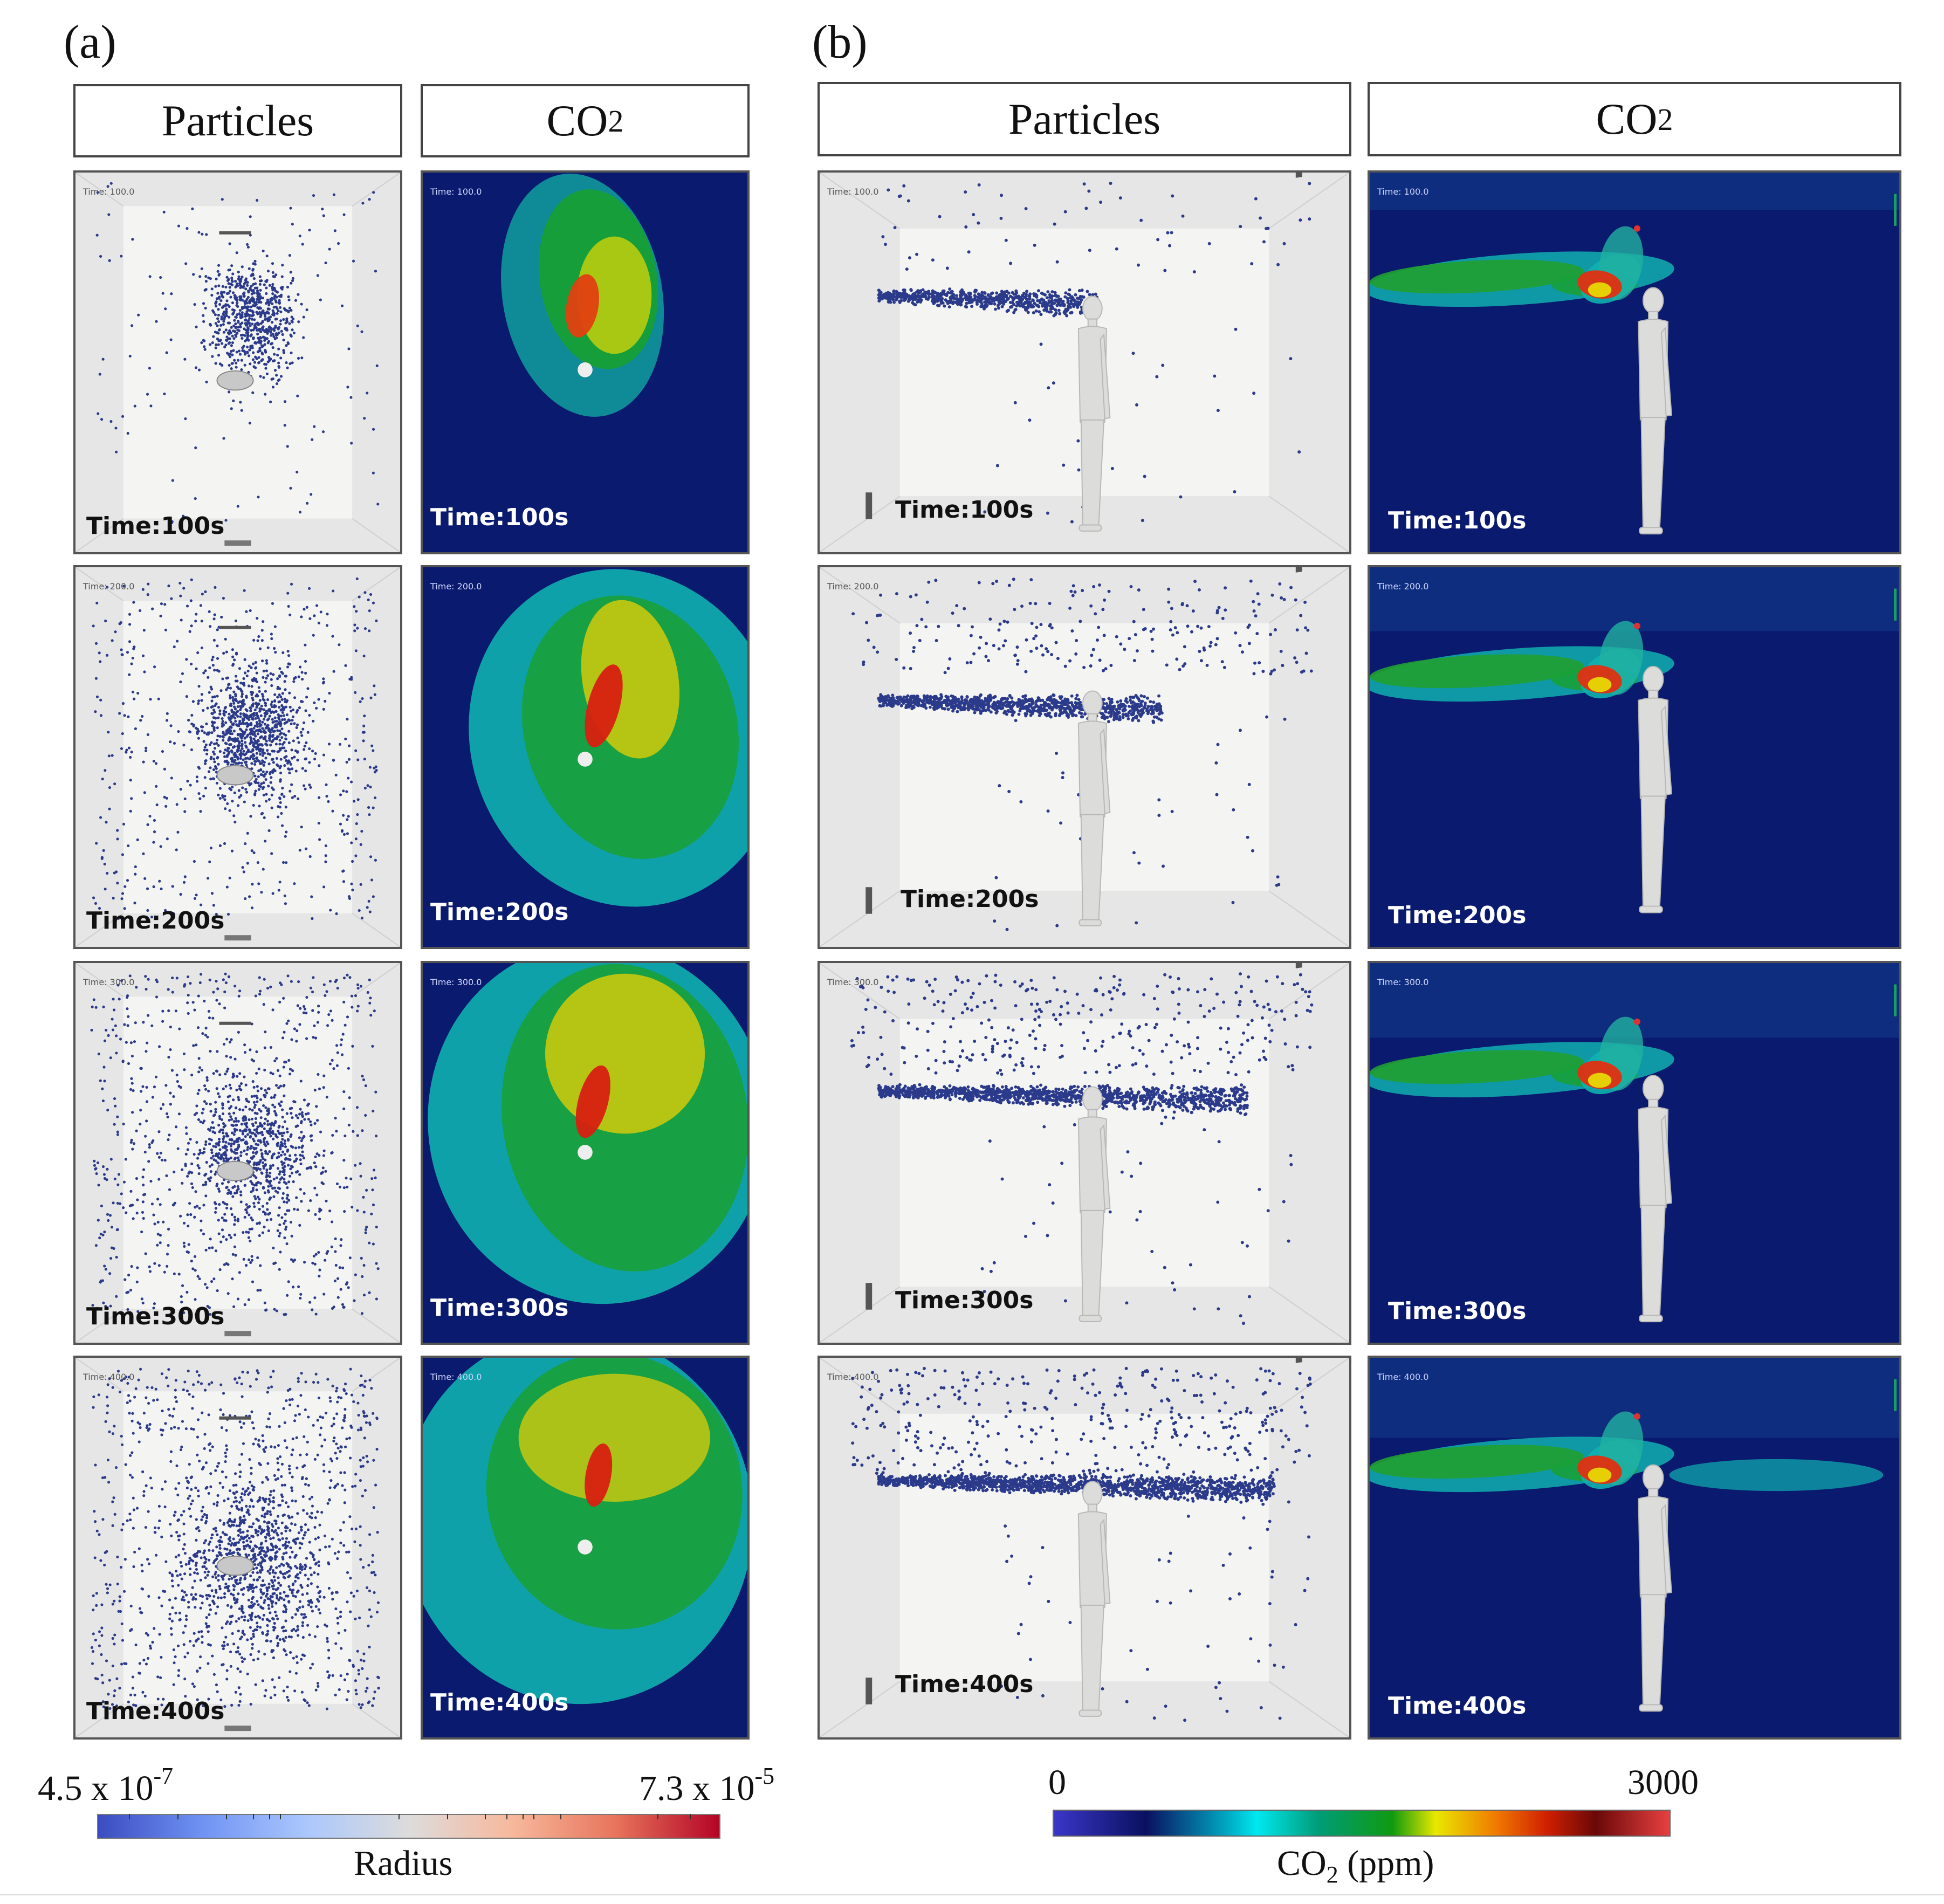 This screenshot has height=1904, width=1944. What do you see at coordinates (238, 120) in the screenshot?
I see `header-a-particles: Particles` at bounding box center [238, 120].